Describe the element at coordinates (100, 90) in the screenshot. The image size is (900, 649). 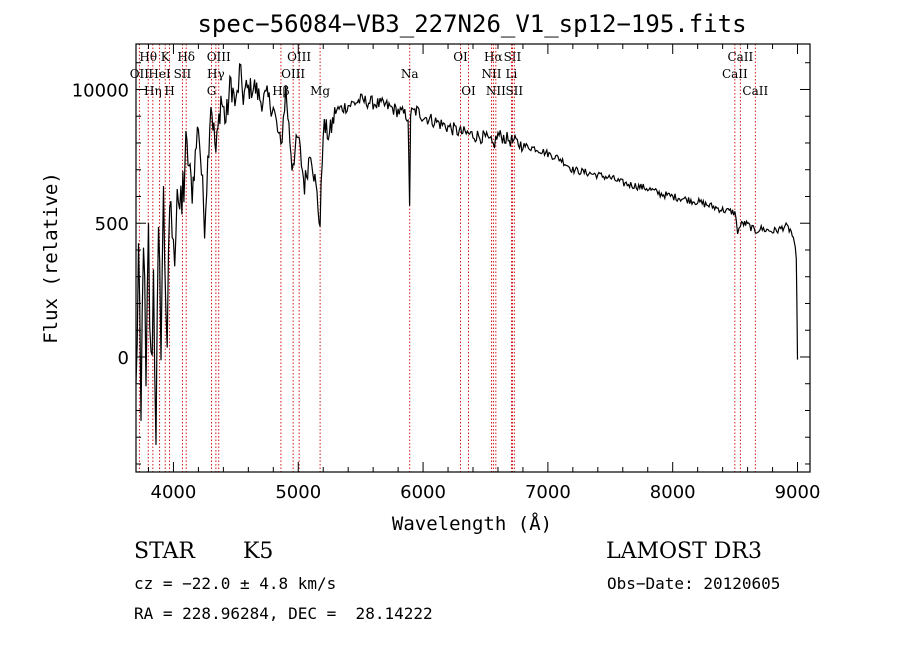
I see `y-tick-label: 10000` at that location.